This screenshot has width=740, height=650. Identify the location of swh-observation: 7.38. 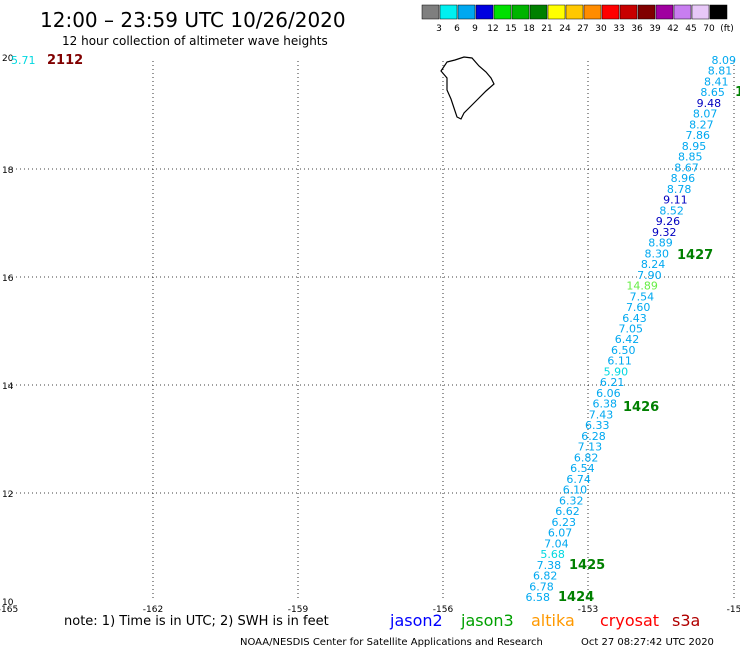
(549, 565).